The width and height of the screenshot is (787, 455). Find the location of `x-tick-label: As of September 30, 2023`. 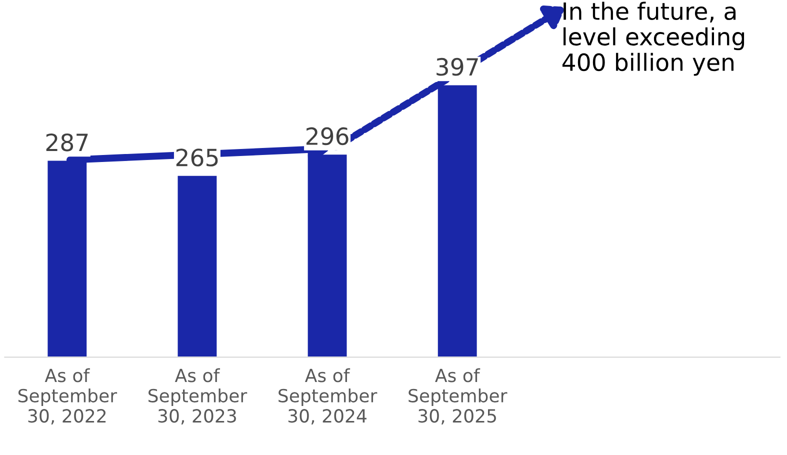

x-tick-label: As of September 30, 2023 is located at coordinates (198, 396).